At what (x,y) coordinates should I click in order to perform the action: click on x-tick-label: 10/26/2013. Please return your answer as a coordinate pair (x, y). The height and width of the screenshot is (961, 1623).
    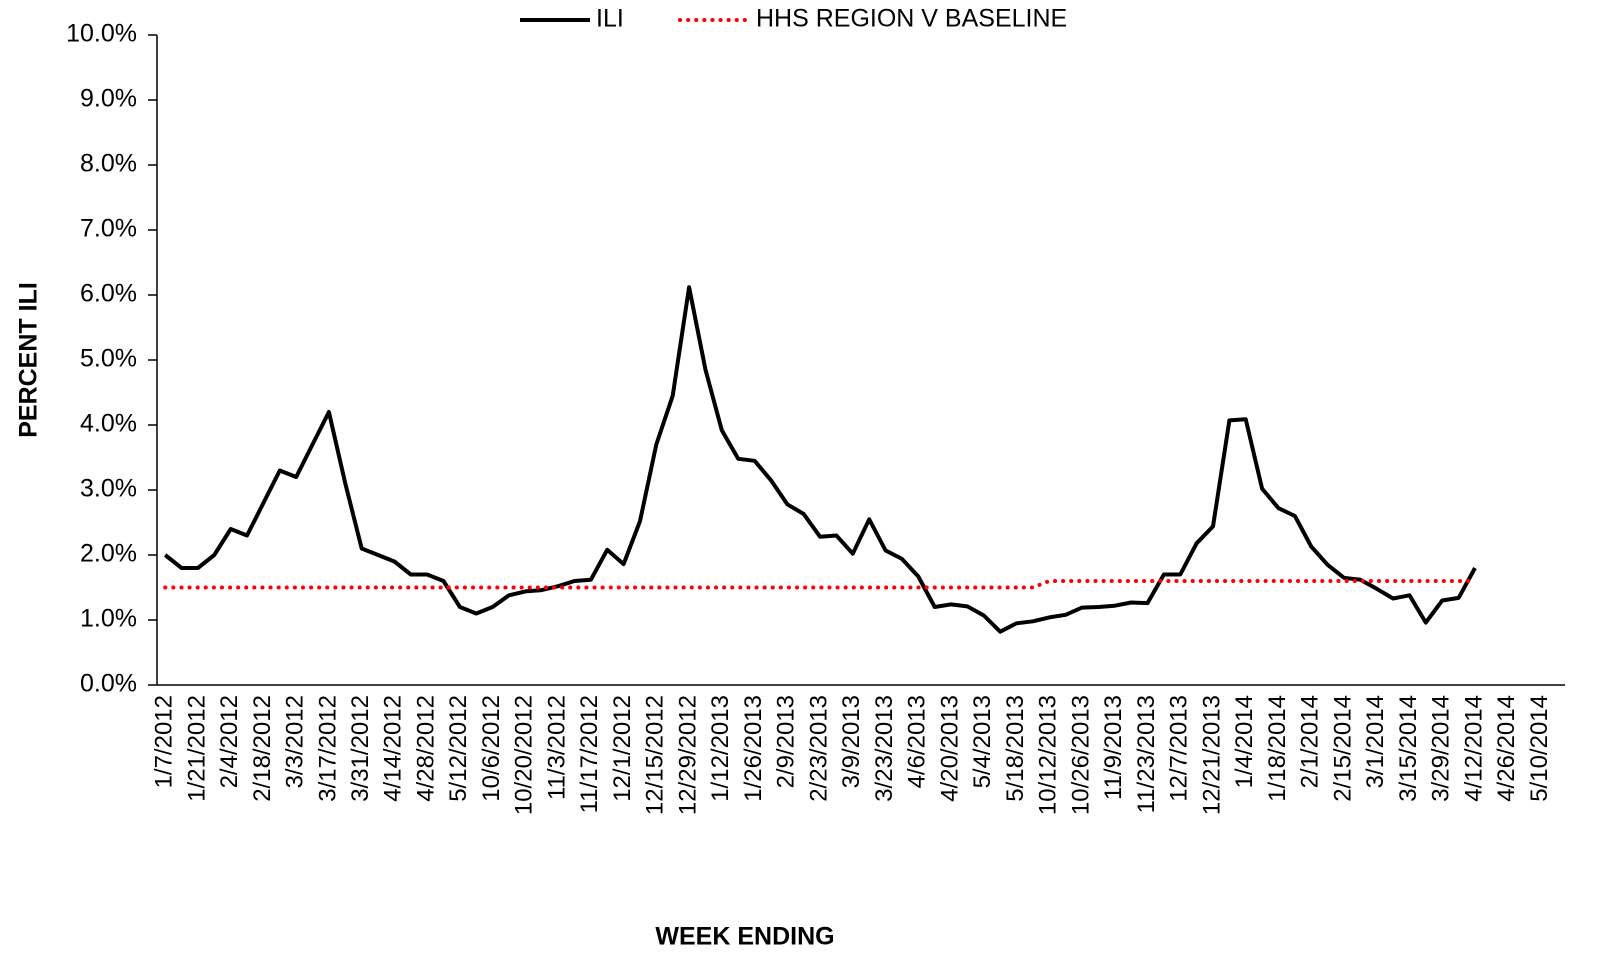
    Looking at the image, I should click on (1080, 755).